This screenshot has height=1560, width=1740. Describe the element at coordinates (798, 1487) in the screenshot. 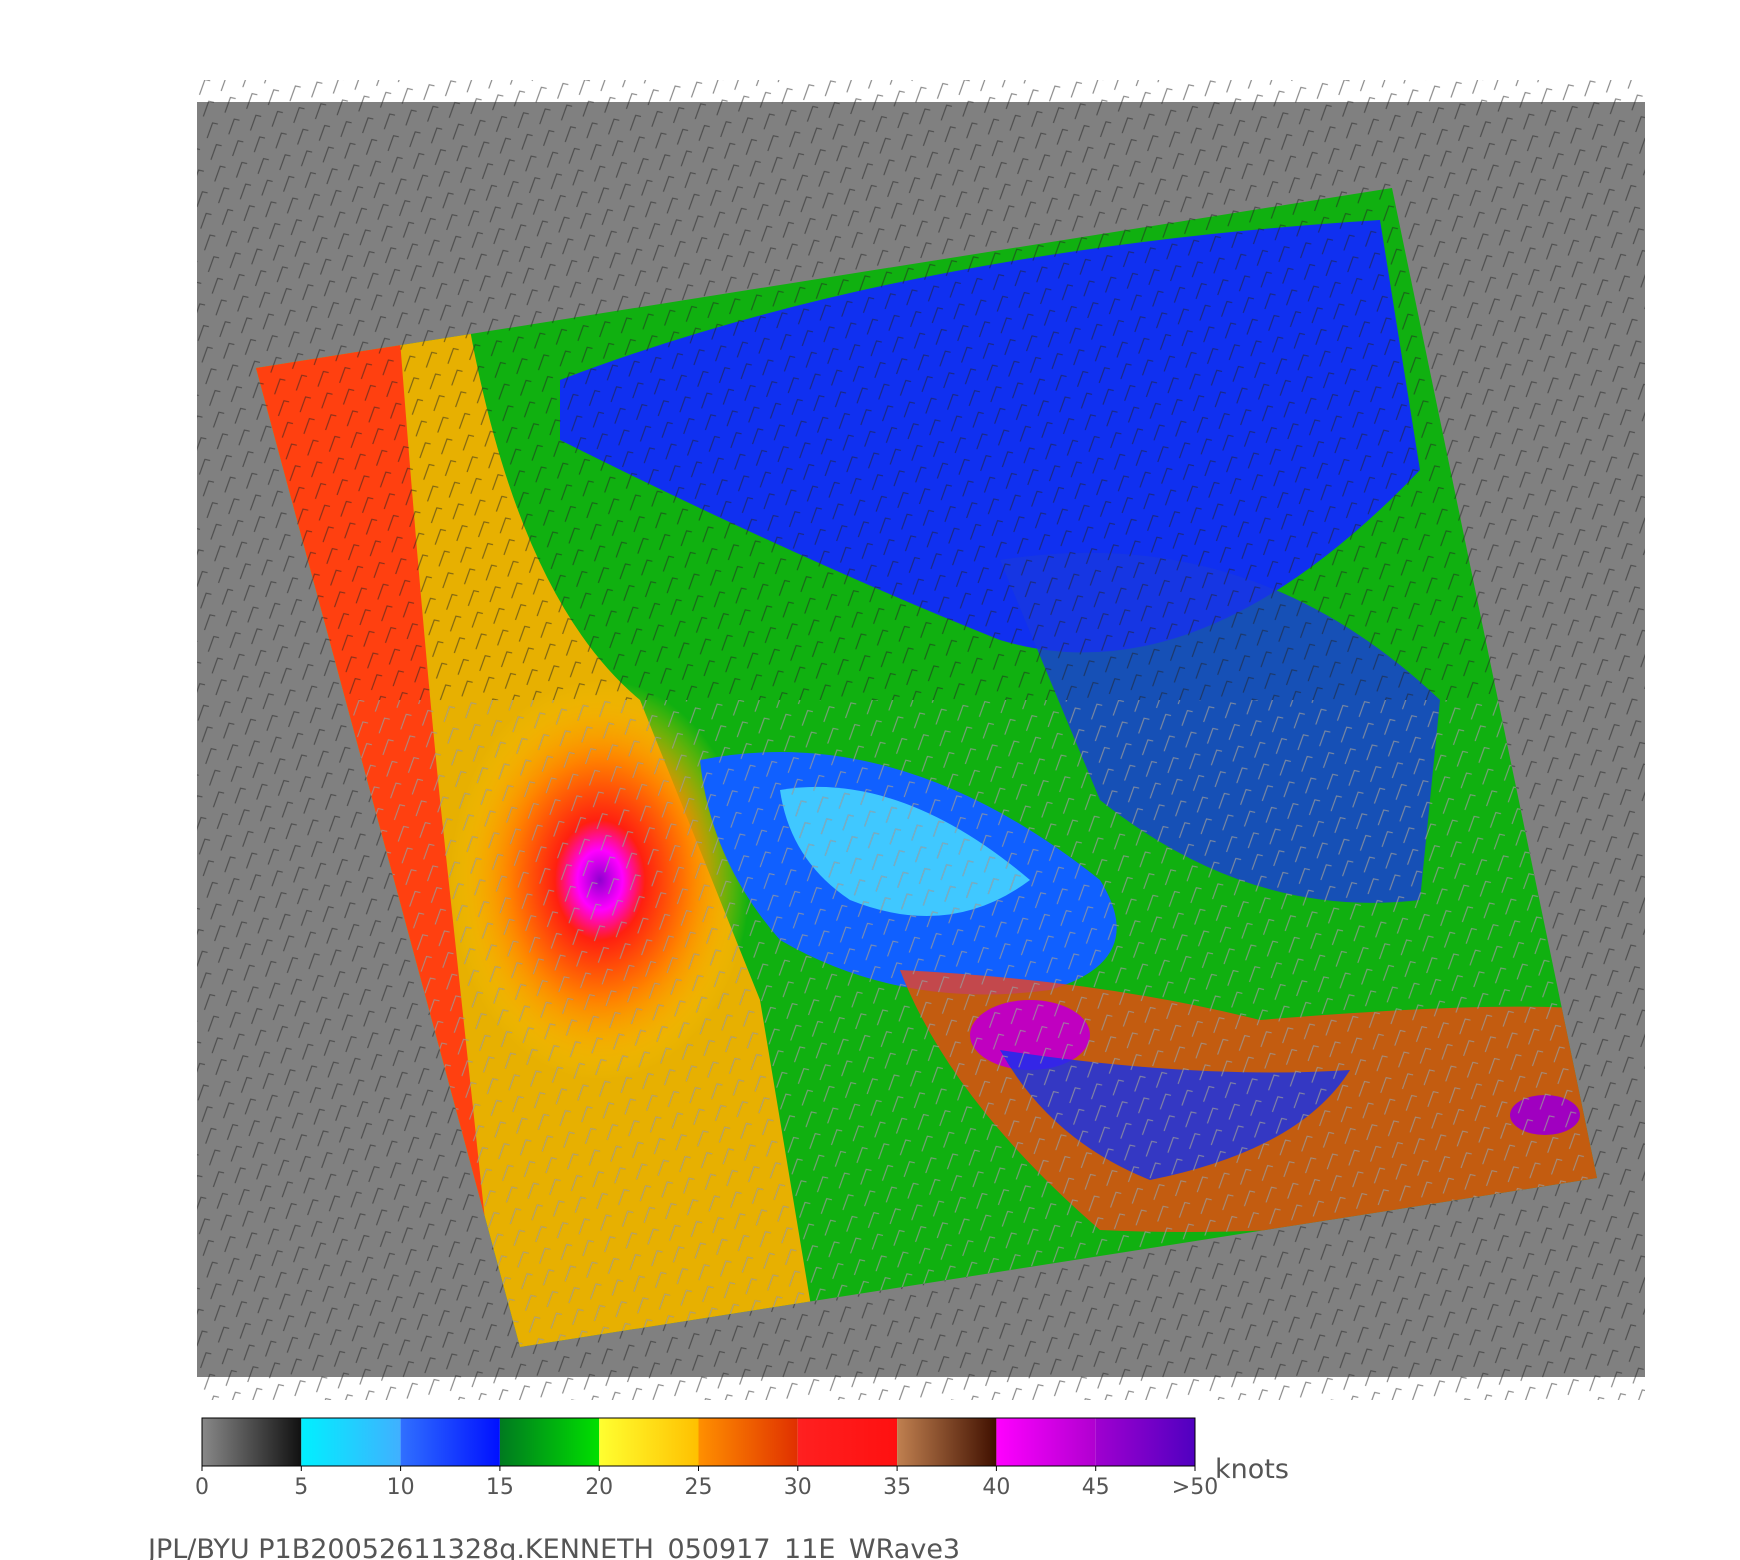

I see `colorbar-tick-label: 30` at that location.